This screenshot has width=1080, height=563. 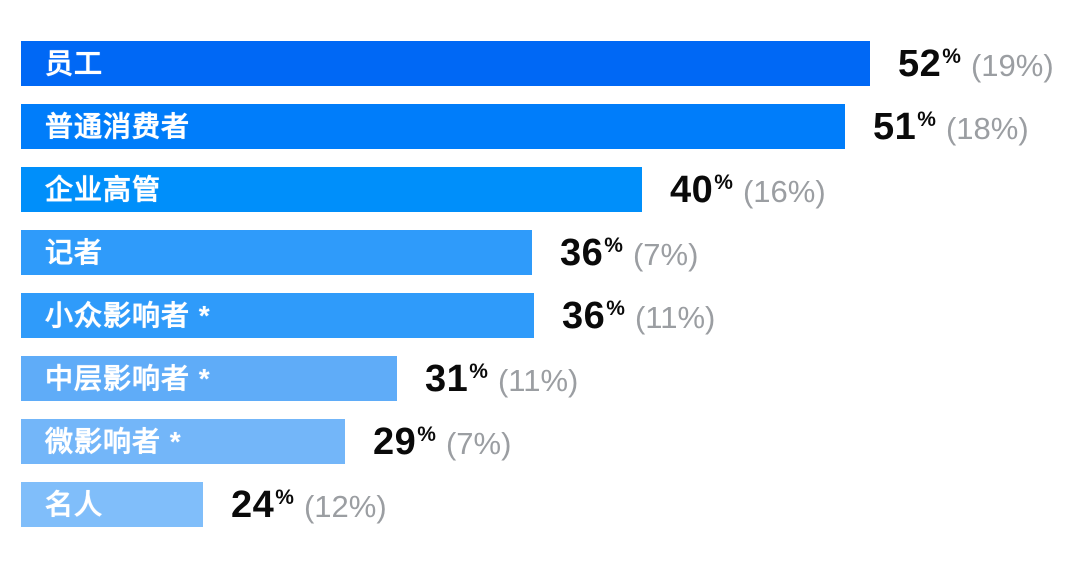 I want to click on bar-value: 40, so click(x=692, y=189).